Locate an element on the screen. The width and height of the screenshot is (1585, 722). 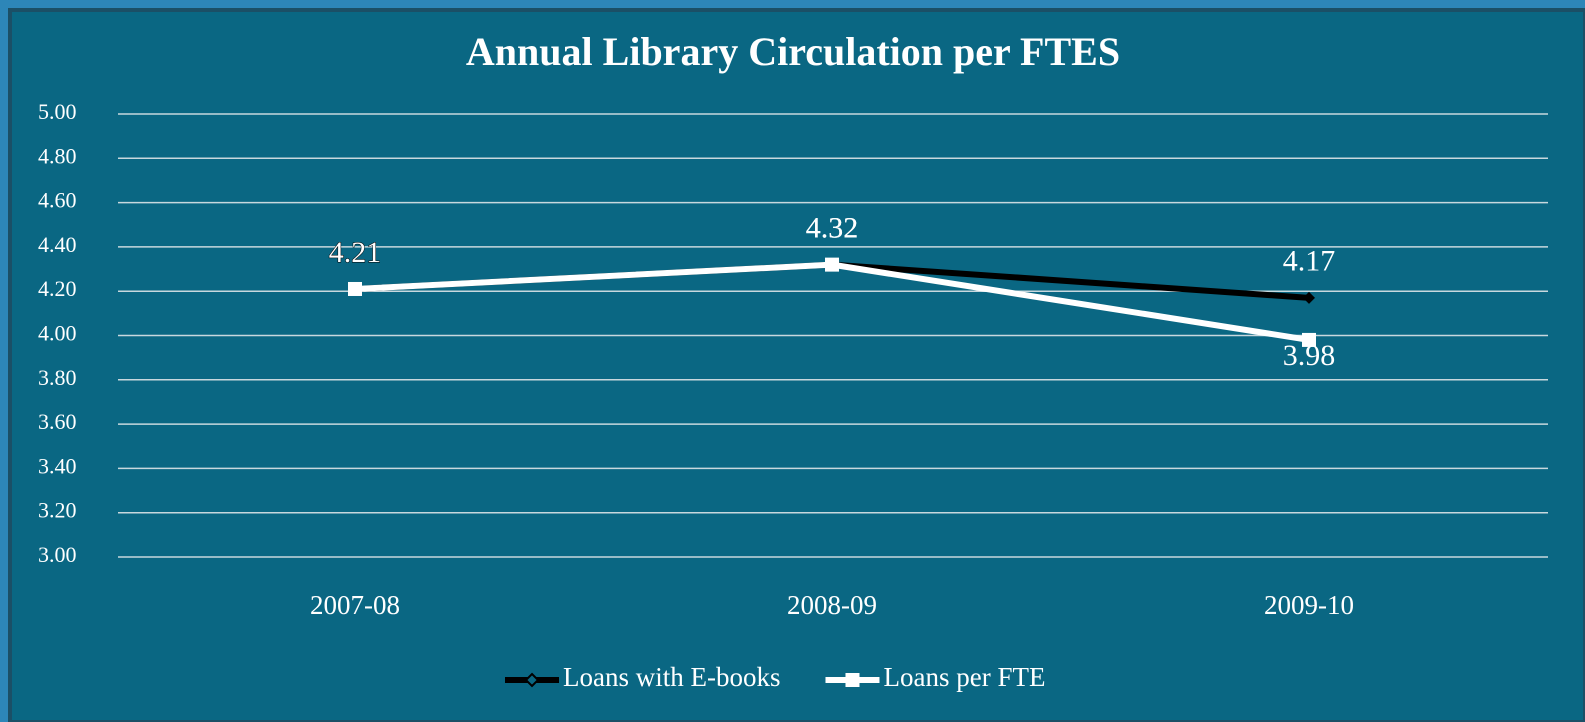
y-tick-label: 4.40 is located at coordinates (57, 244).